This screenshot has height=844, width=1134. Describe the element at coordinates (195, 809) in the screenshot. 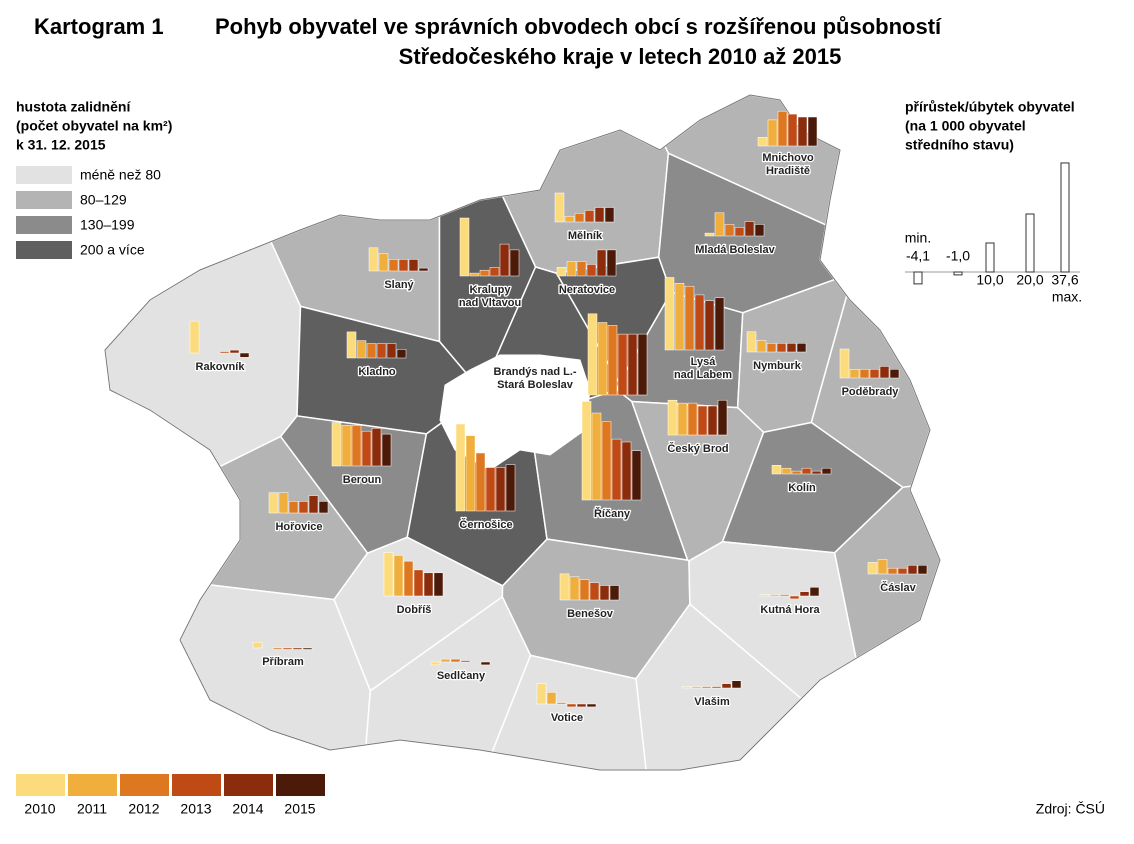

I see `year-label: 2013` at that location.